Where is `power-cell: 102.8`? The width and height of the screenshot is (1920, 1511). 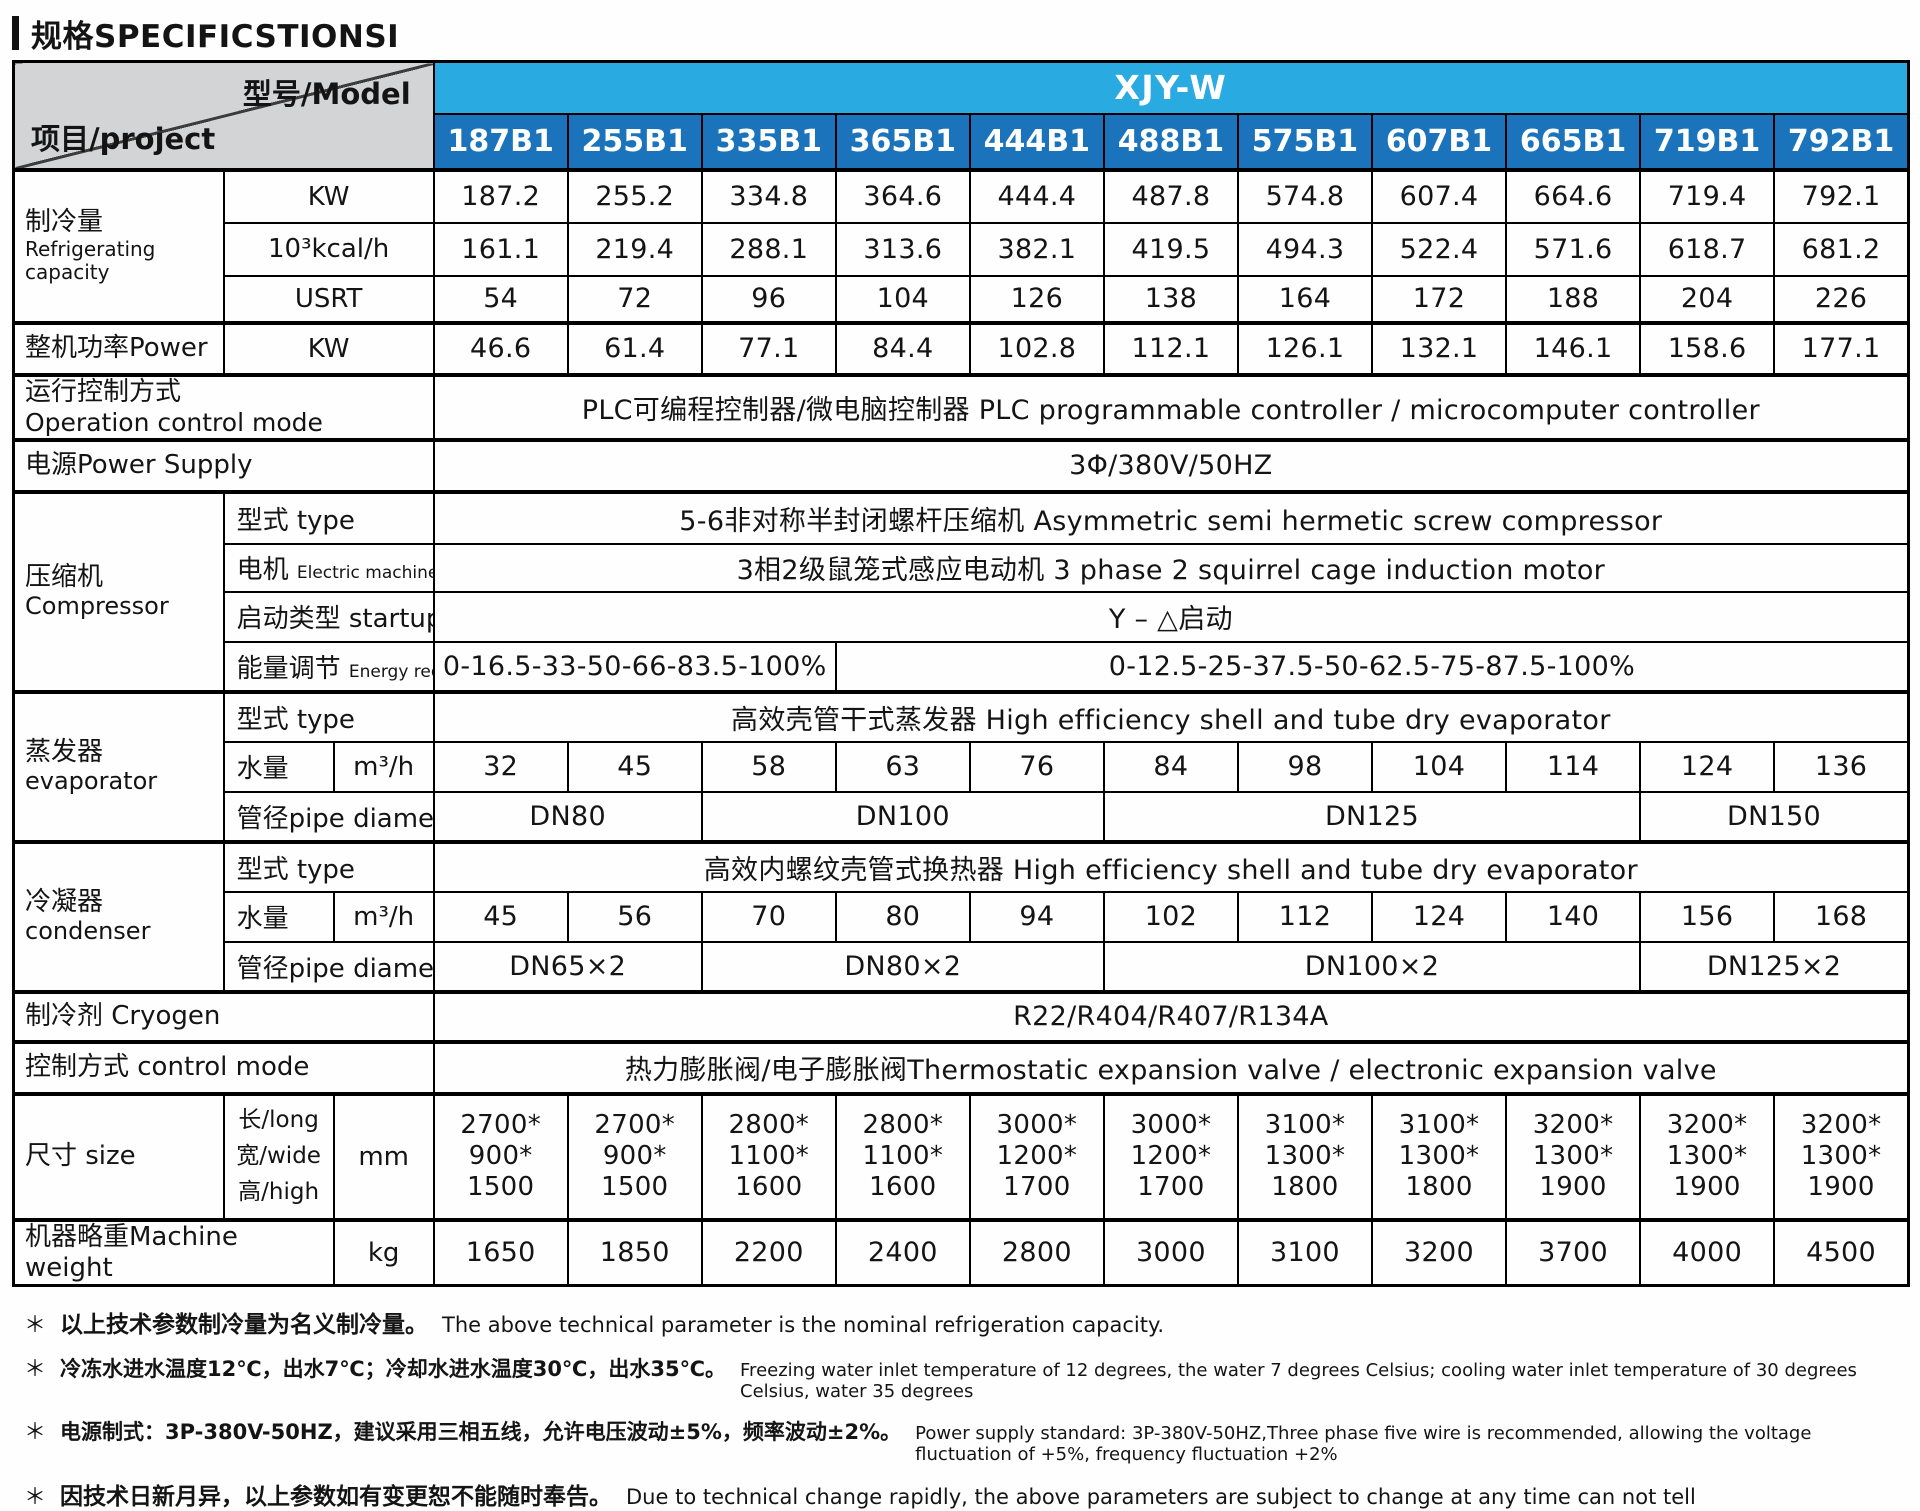 power-cell: 102.8 is located at coordinates (1036, 348).